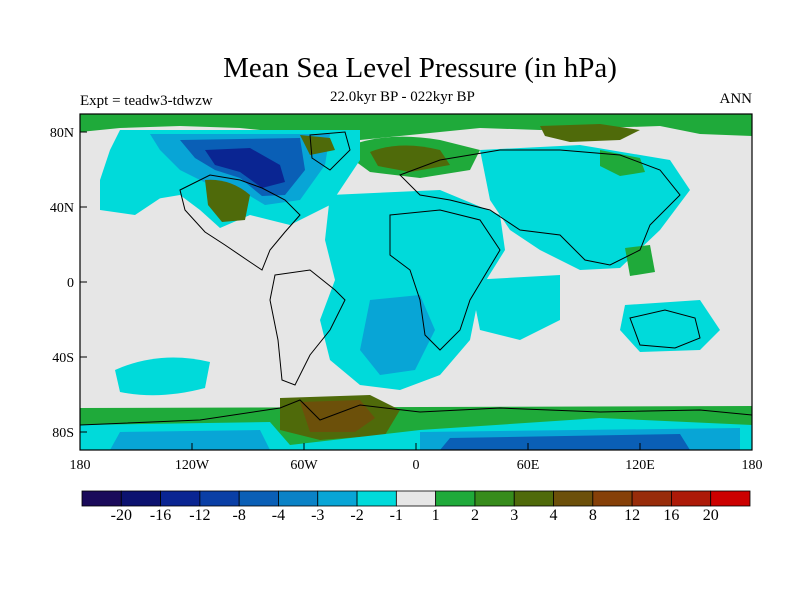  What do you see at coordinates (317, 145) in the screenshot?
I see `greenland-positive` at bounding box center [317, 145].